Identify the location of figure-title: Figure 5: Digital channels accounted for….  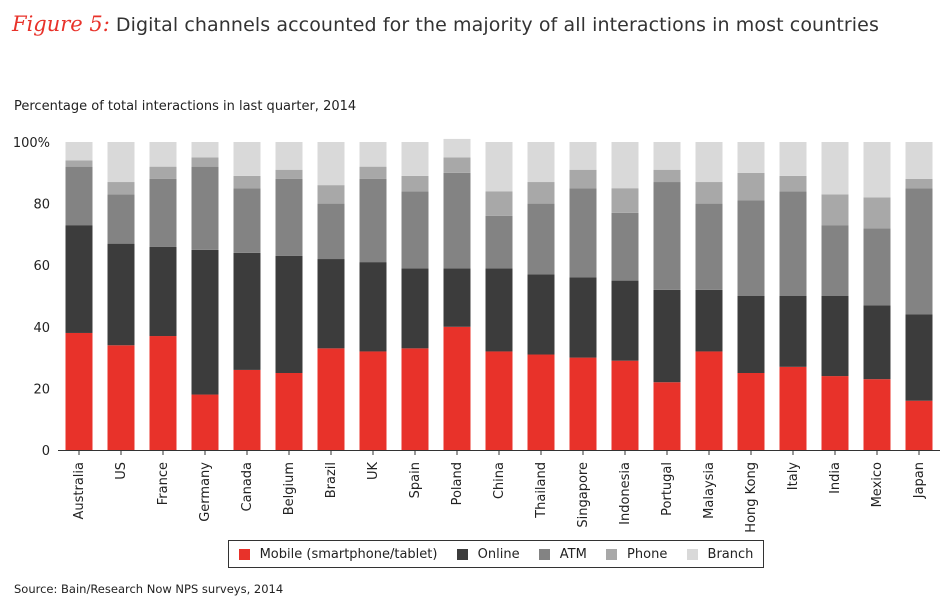
(445, 24).